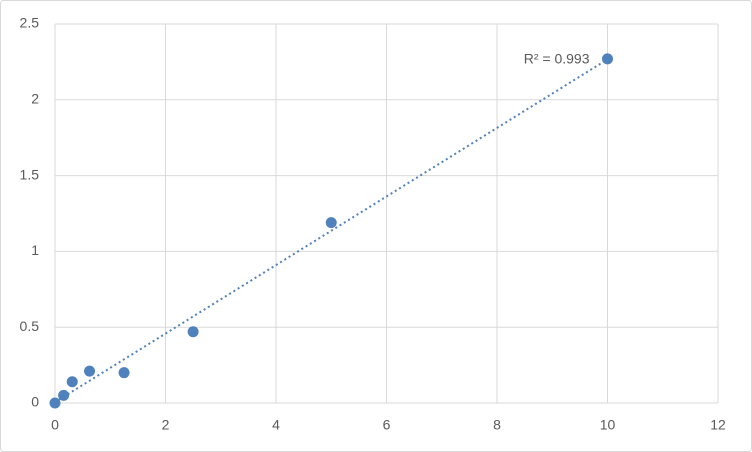 This screenshot has width=752, height=452. I want to click on y-tick-label: 0.5, so click(30, 326).